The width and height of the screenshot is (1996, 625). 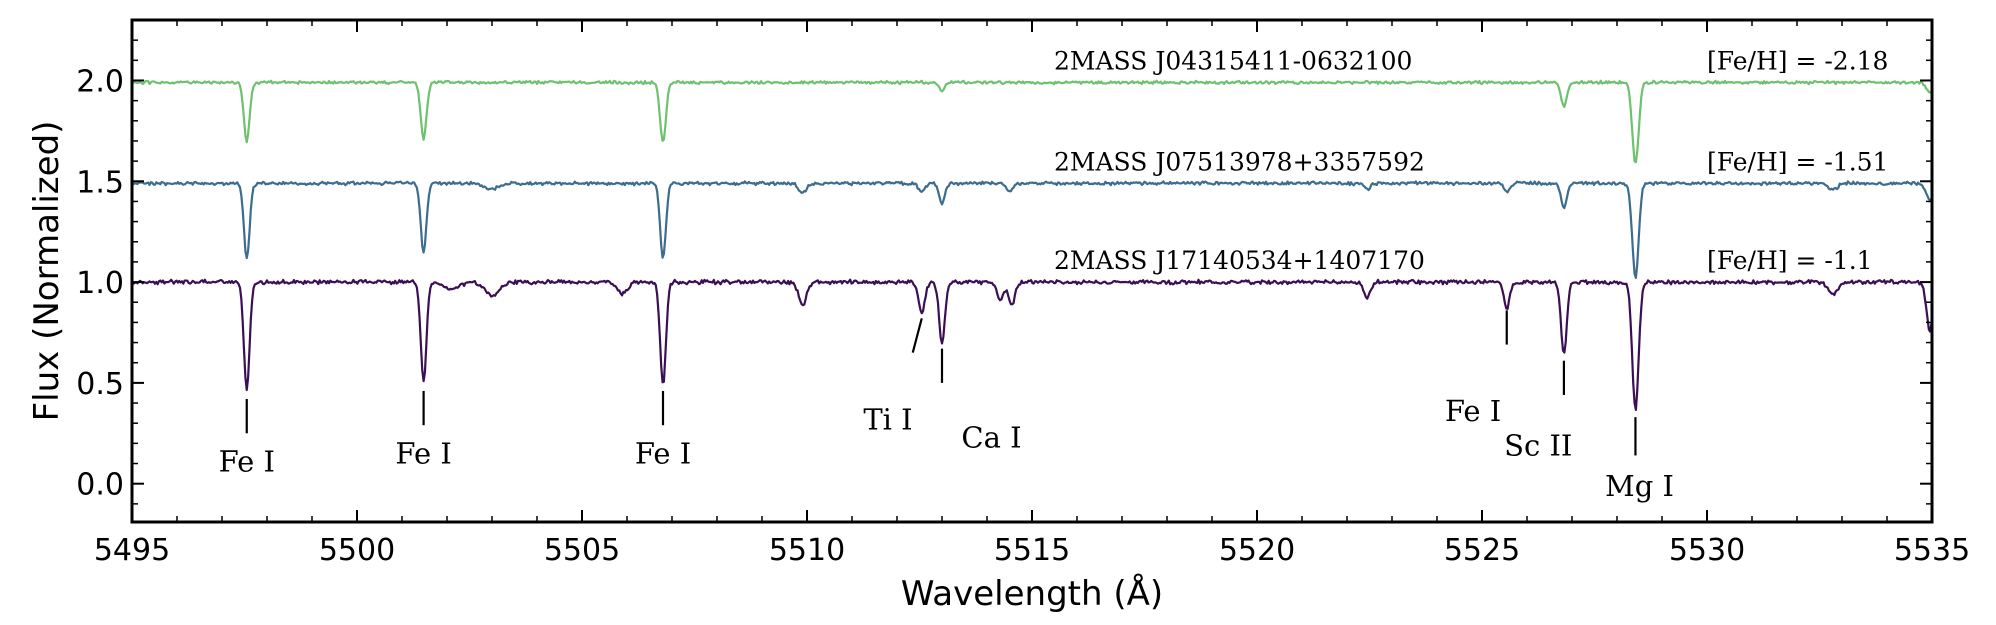 What do you see at coordinates (1538, 445) in the screenshot?
I see `line-id-label: Sc II` at bounding box center [1538, 445].